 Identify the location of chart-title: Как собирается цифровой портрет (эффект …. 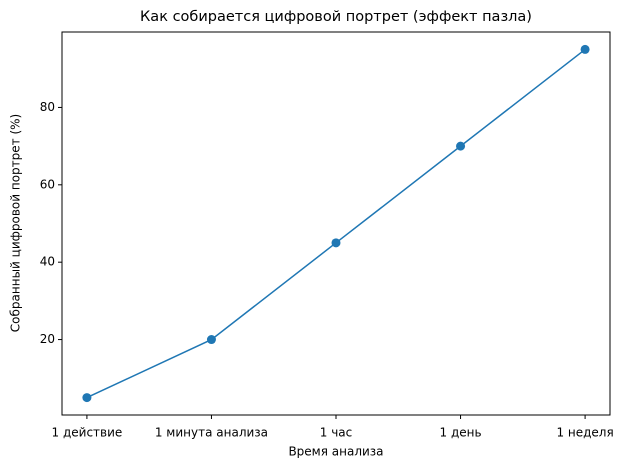
(336, 17).